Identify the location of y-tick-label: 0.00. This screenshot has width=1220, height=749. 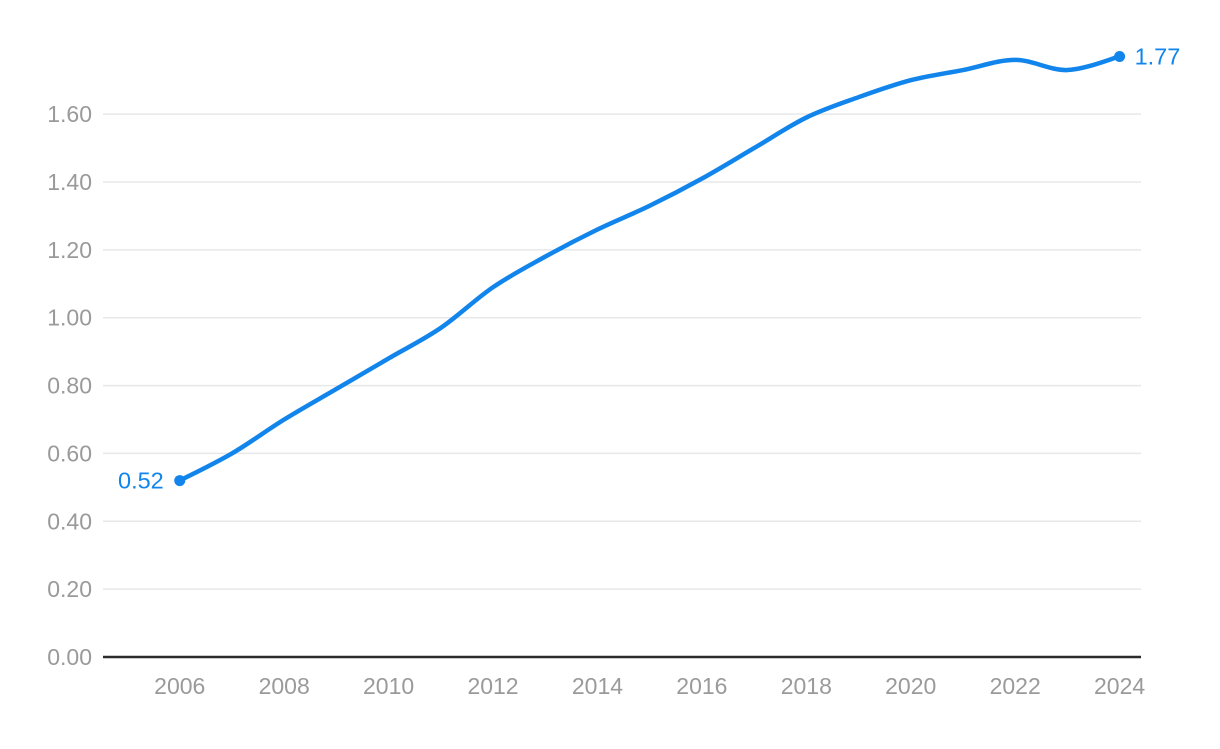
(69, 657).